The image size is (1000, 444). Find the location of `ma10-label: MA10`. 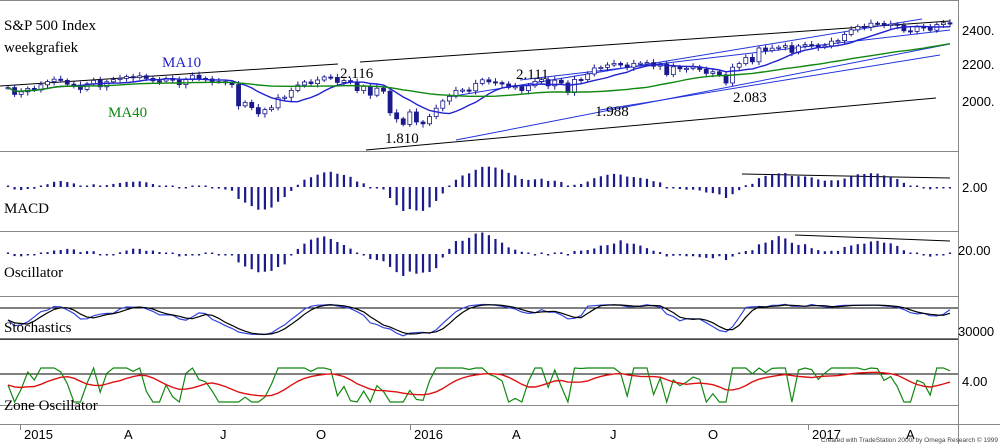

ma10-label: MA10 is located at coordinates (181, 63).